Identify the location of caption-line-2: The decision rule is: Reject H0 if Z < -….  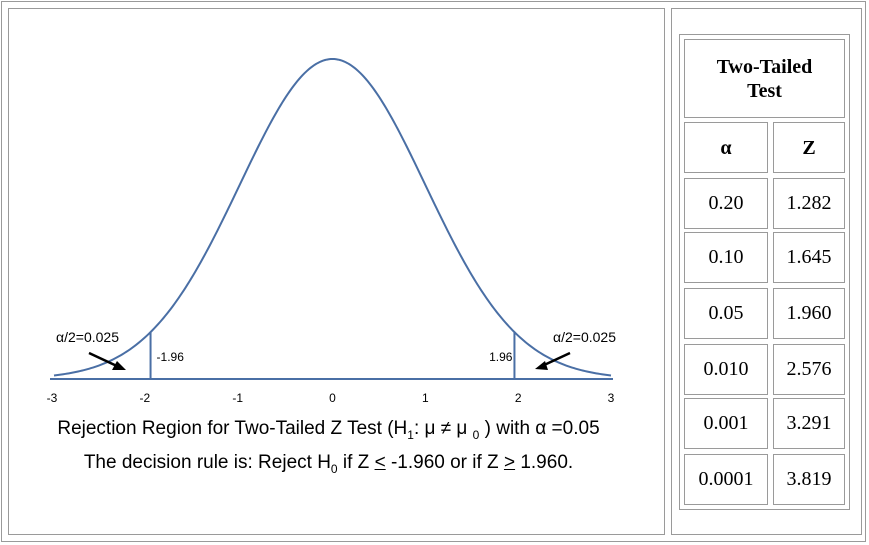
(328, 464).